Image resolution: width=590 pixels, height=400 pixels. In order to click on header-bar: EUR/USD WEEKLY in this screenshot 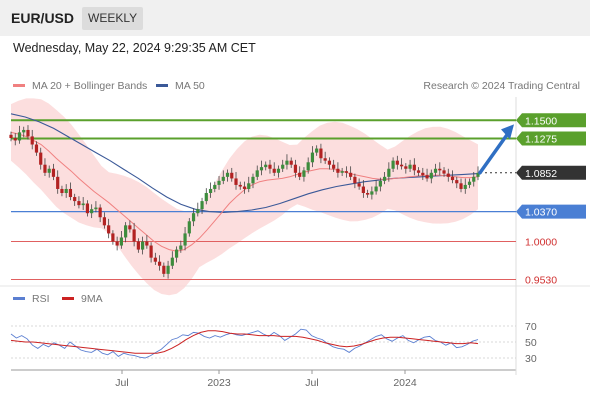, I will do `click(295, 18)`.